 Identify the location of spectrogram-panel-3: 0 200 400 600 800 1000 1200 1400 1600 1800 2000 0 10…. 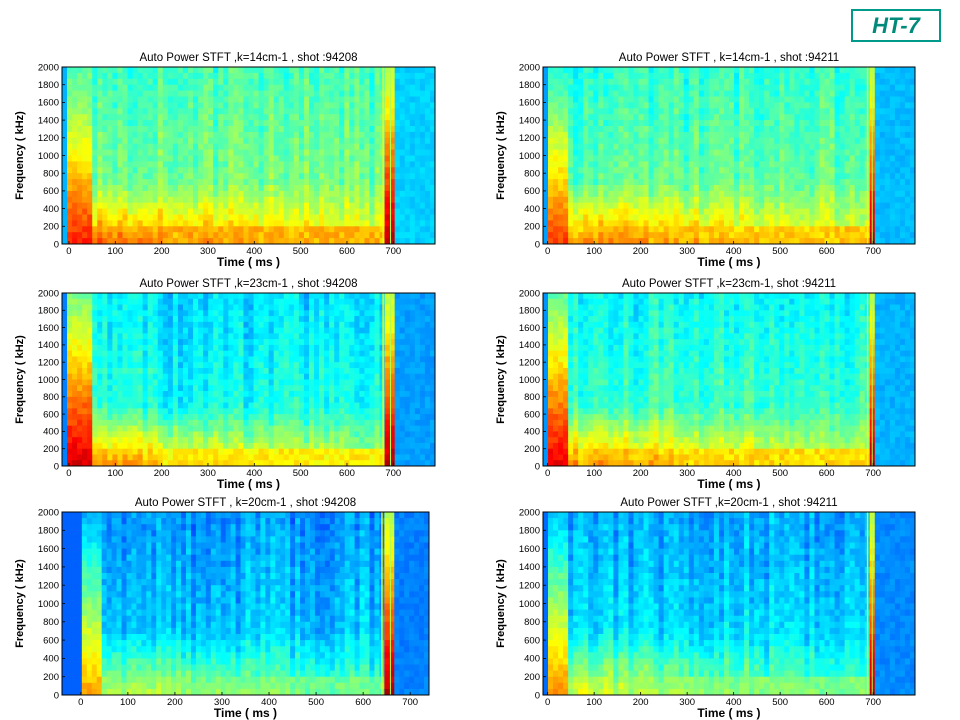
(225, 384).